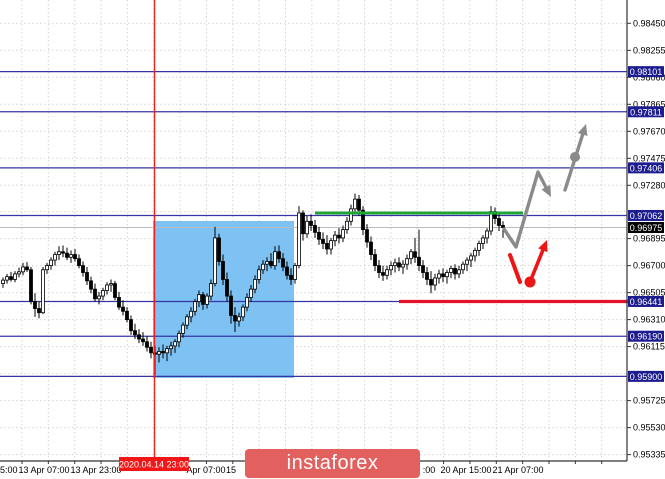  What do you see at coordinates (649, 401) in the screenshot?
I see `price-axis-label: 0.95725` at bounding box center [649, 401].